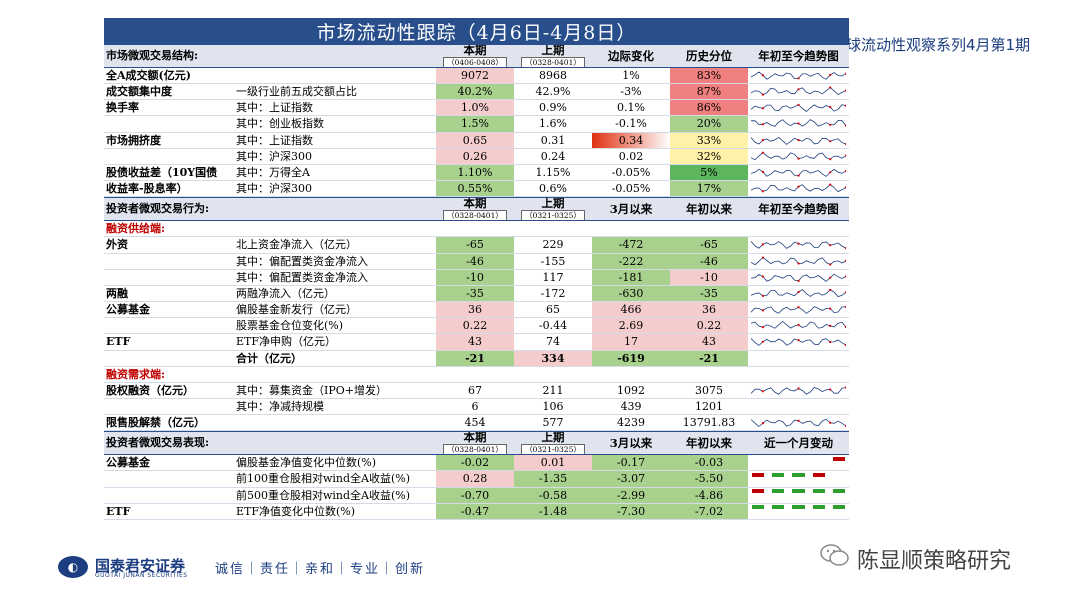 The width and height of the screenshot is (1080, 608). I want to click on cell-c6: 13791.83, so click(709, 423).